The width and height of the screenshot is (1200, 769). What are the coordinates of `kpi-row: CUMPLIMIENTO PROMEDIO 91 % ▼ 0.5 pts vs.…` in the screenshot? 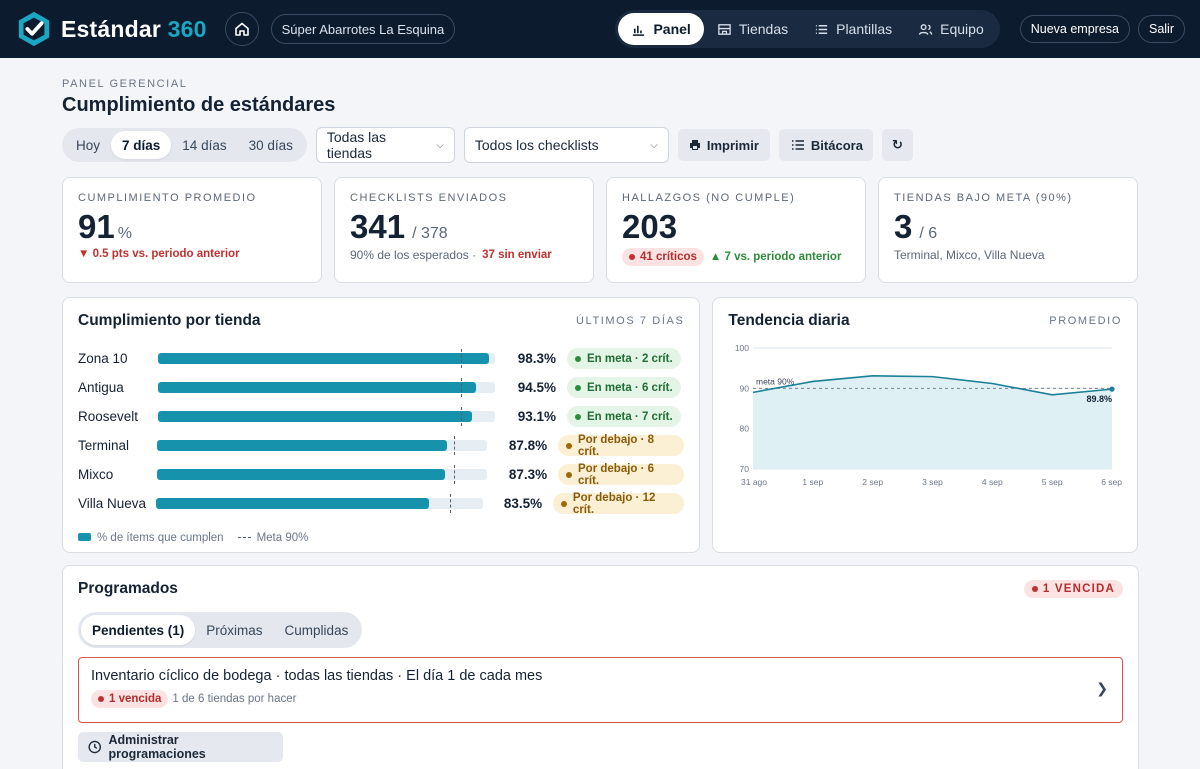 It's located at (600, 230).